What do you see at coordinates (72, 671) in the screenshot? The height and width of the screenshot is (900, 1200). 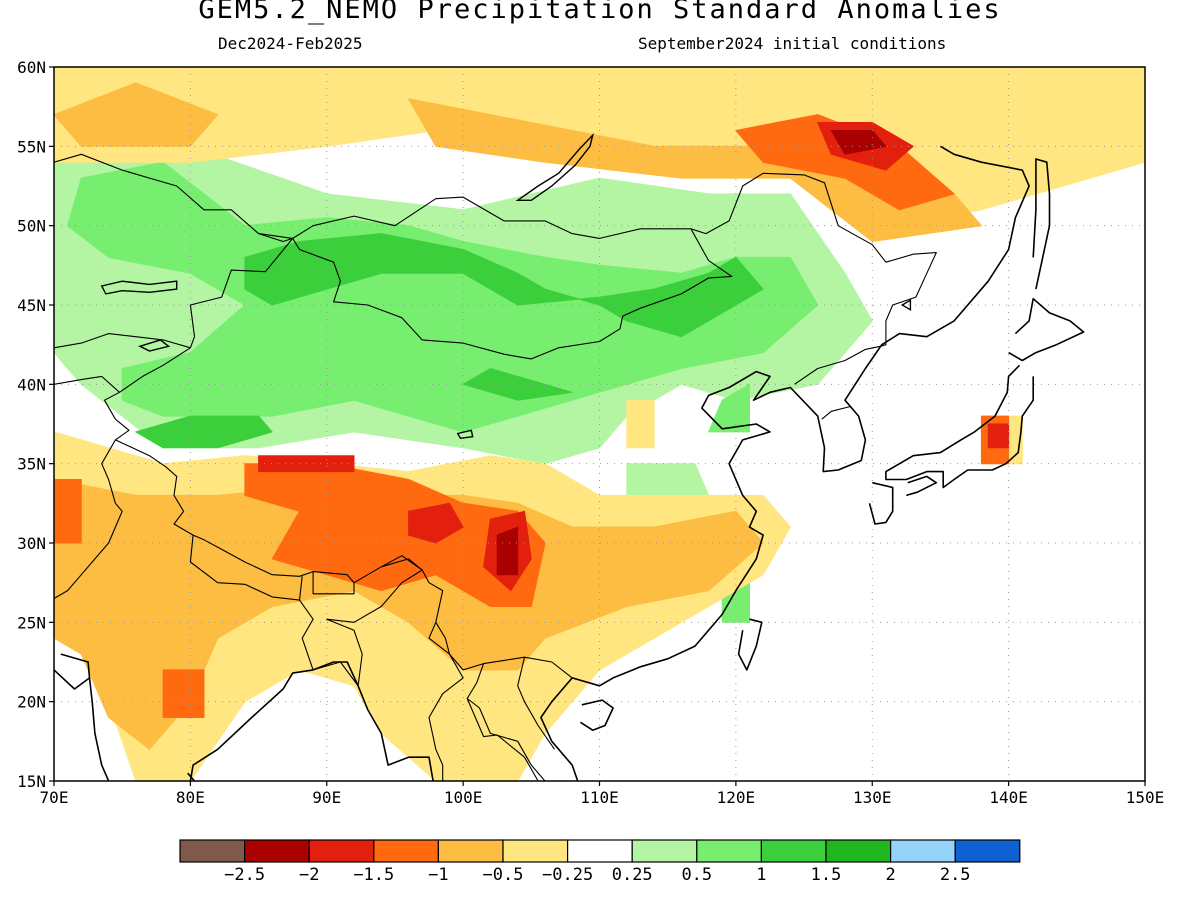 I see `coastline-gujarat` at bounding box center [72, 671].